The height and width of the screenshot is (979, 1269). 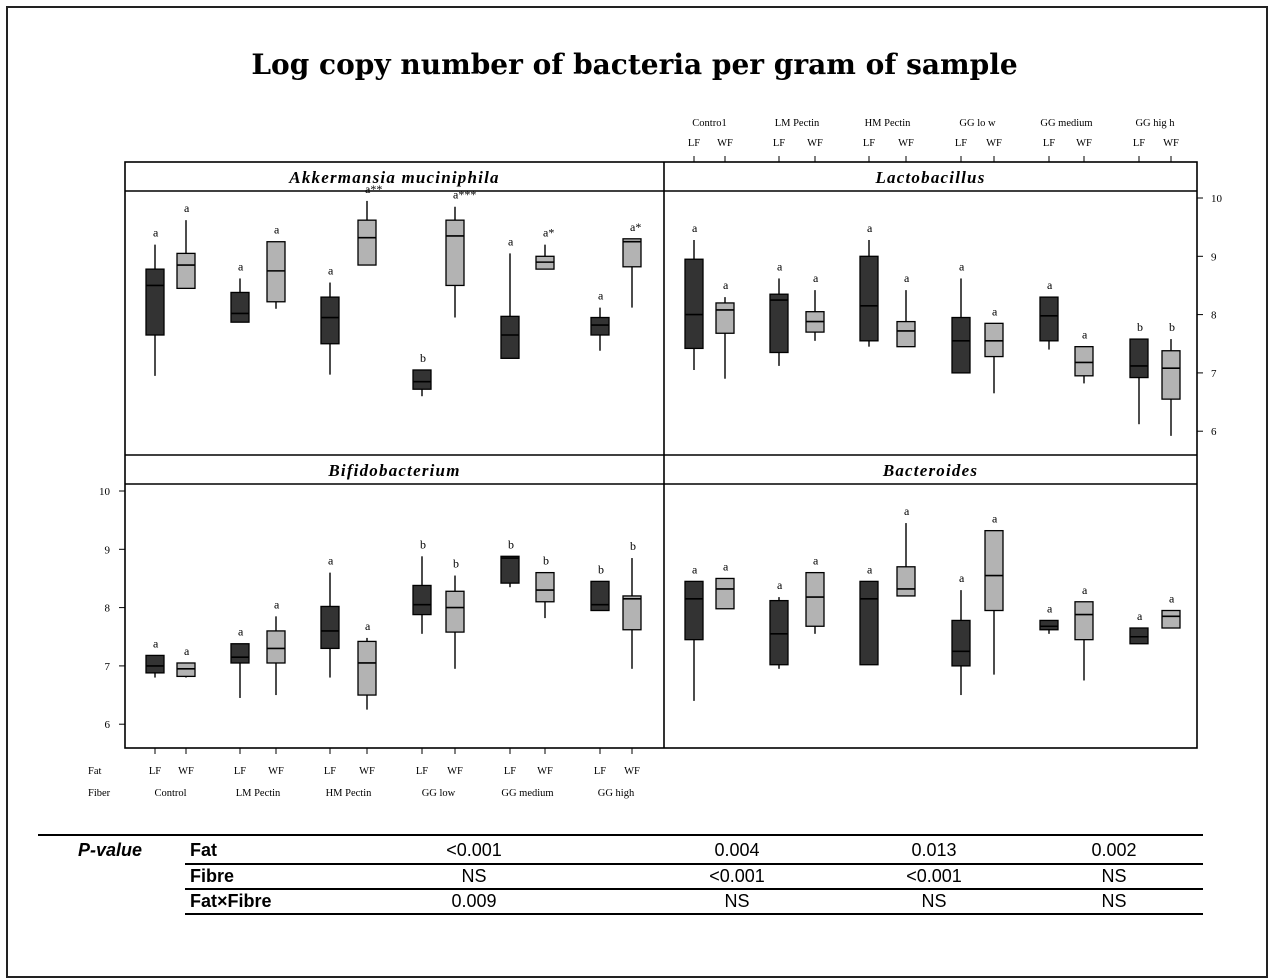 I want to click on group-label-bottom: LM Pectin, so click(x=258, y=793).